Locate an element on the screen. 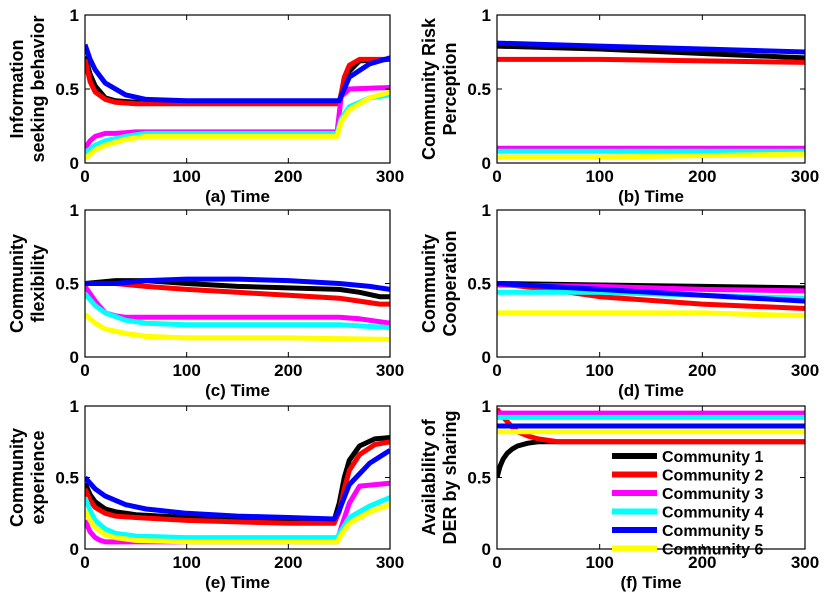 The image size is (830, 603). x-axis-label: (f) Time is located at coordinates (650, 582).